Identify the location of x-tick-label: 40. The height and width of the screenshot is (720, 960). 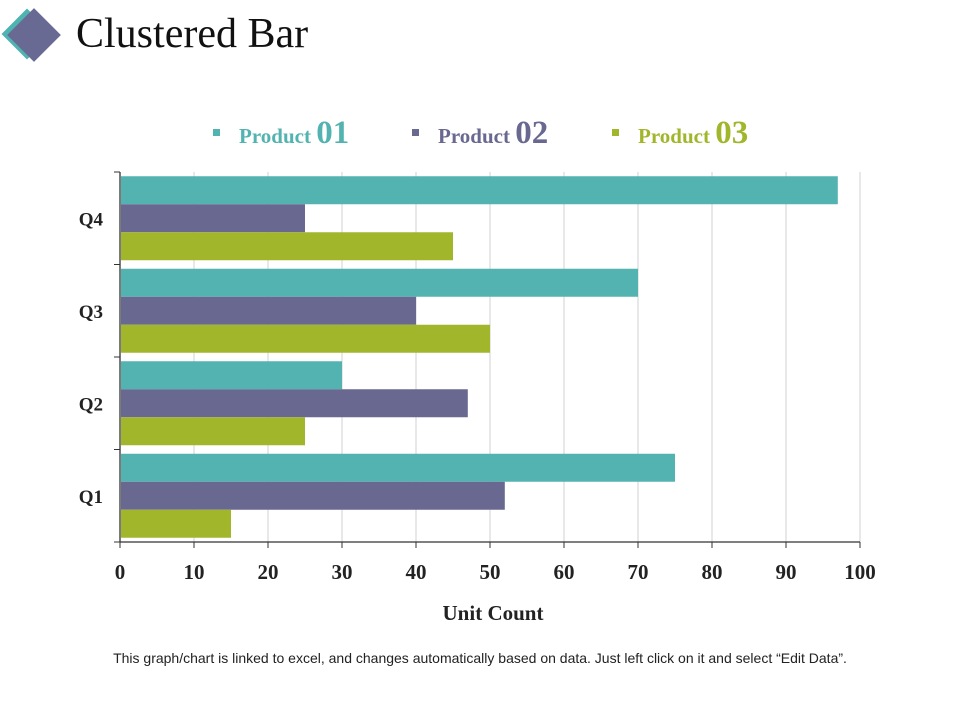
(416, 572).